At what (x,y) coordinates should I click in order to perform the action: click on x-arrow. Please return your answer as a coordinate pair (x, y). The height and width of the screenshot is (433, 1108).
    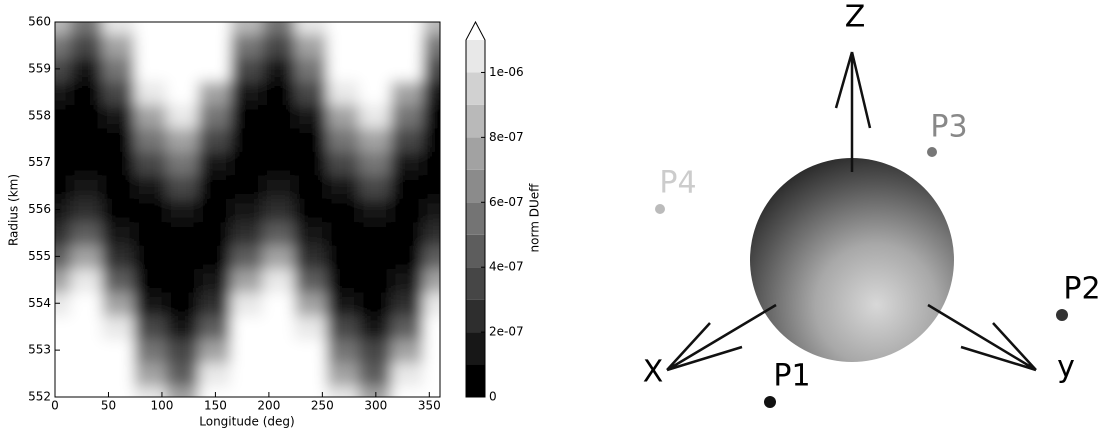
    Looking at the image, I should click on (721, 337).